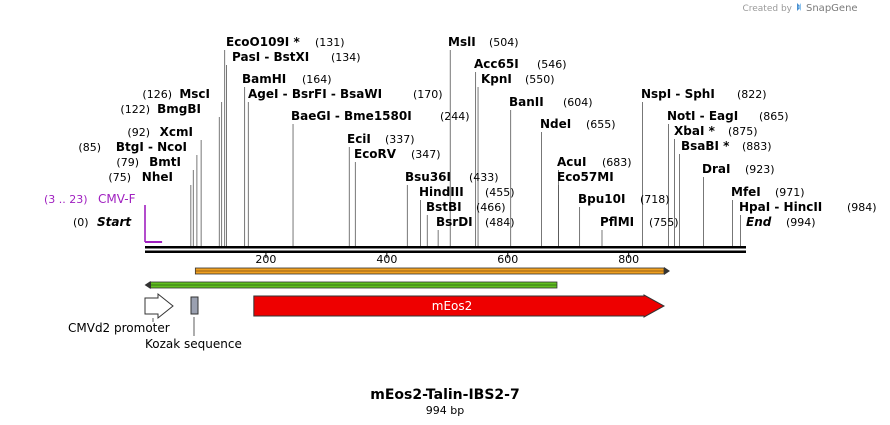  I want to click on site-kpni: KpnI, so click(496, 79).